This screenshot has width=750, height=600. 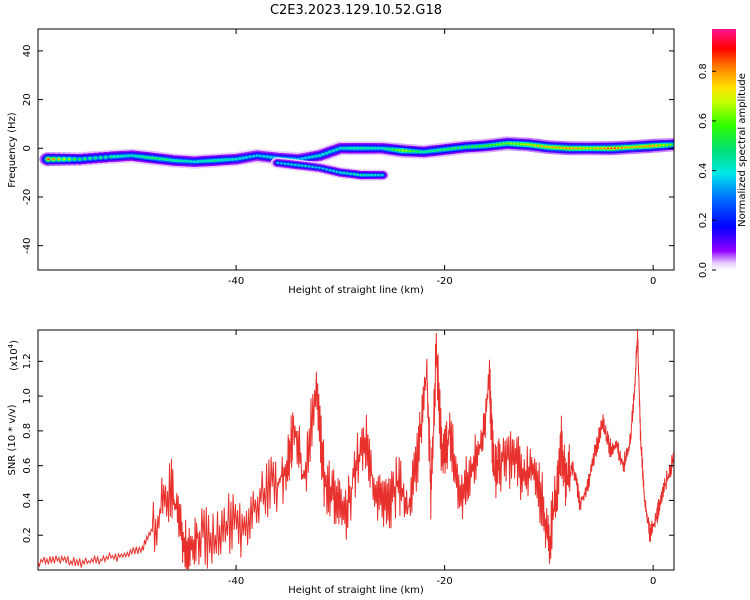 I want to click on spectrogram-ylabel: Frequency (Hz), so click(x=12, y=150).